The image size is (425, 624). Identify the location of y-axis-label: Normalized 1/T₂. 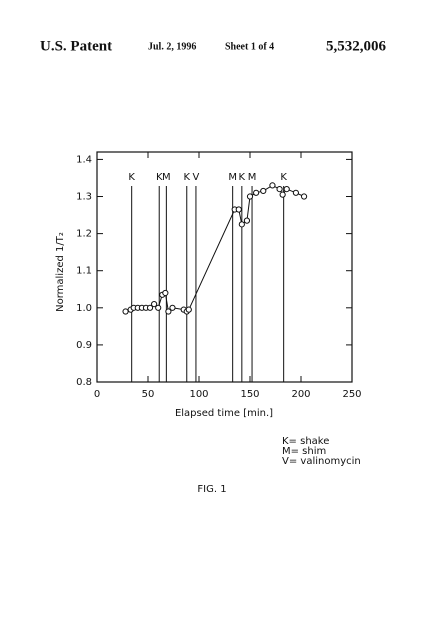
(60, 272).